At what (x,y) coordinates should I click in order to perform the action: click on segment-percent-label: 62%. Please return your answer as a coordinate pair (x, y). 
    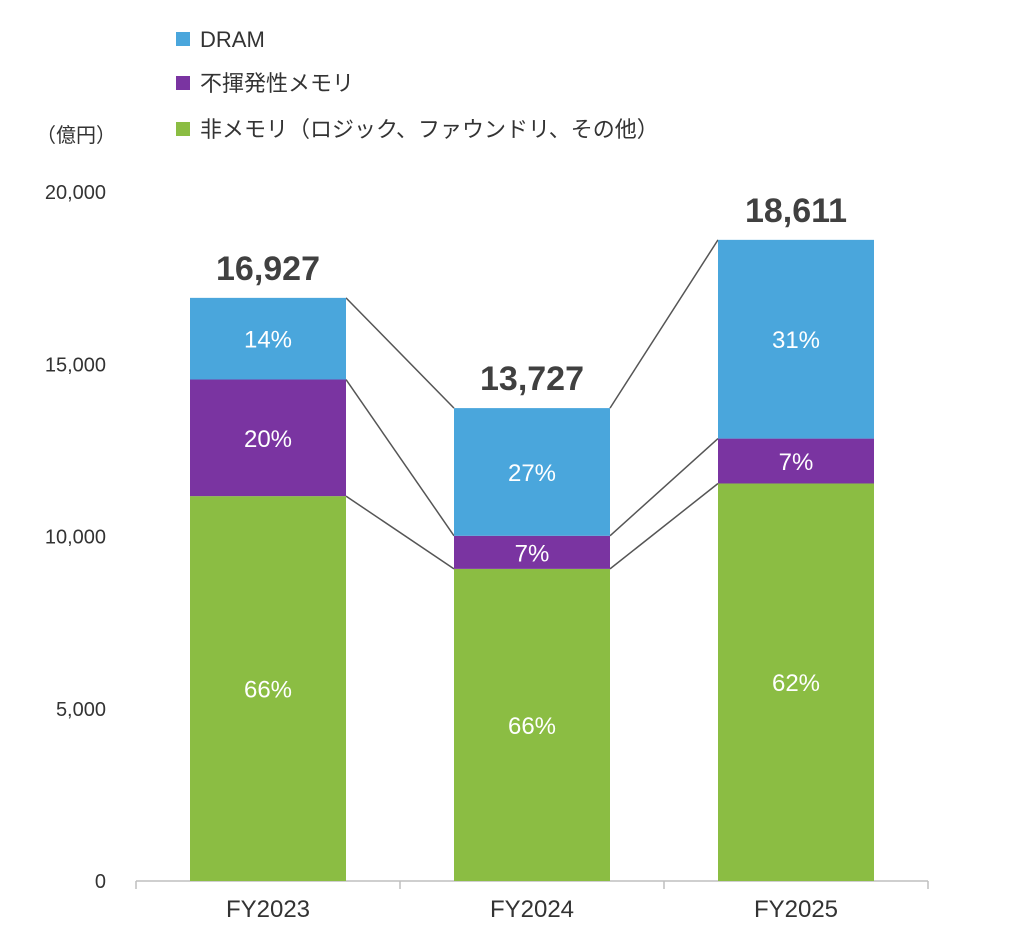
    Looking at the image, I should click on (796, 683).